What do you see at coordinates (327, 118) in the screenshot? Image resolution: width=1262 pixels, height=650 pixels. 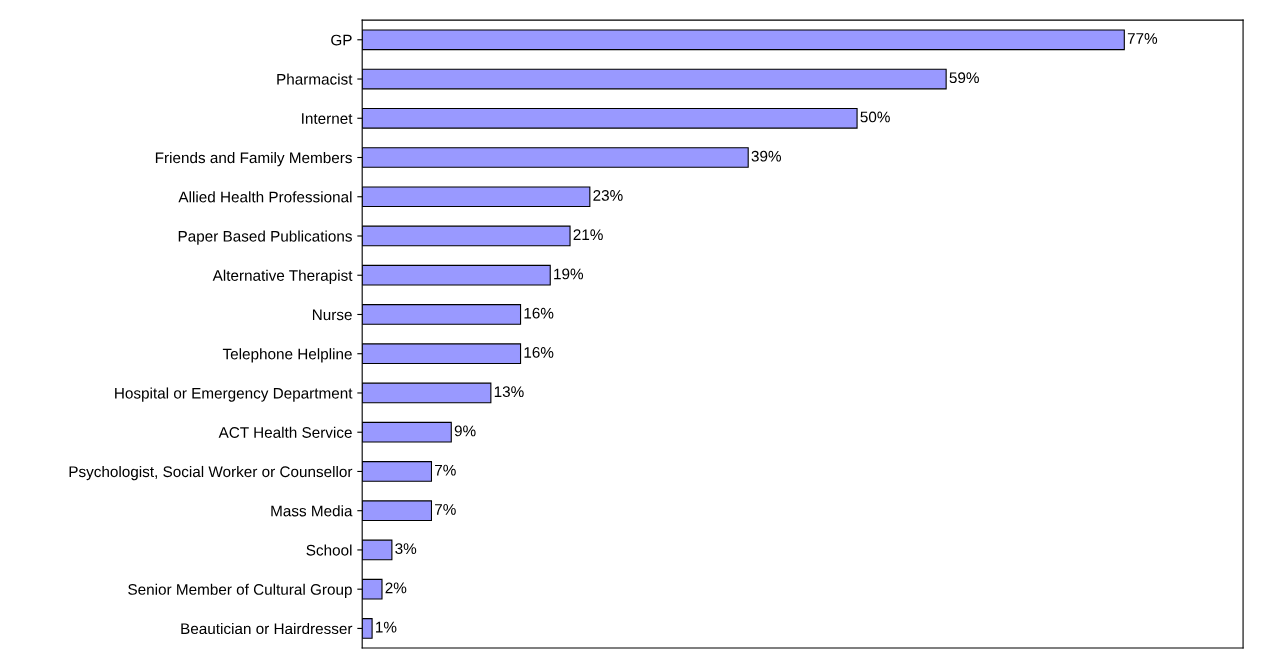 I see `y-tick-label: Internet` at bounding box center [327, 118].